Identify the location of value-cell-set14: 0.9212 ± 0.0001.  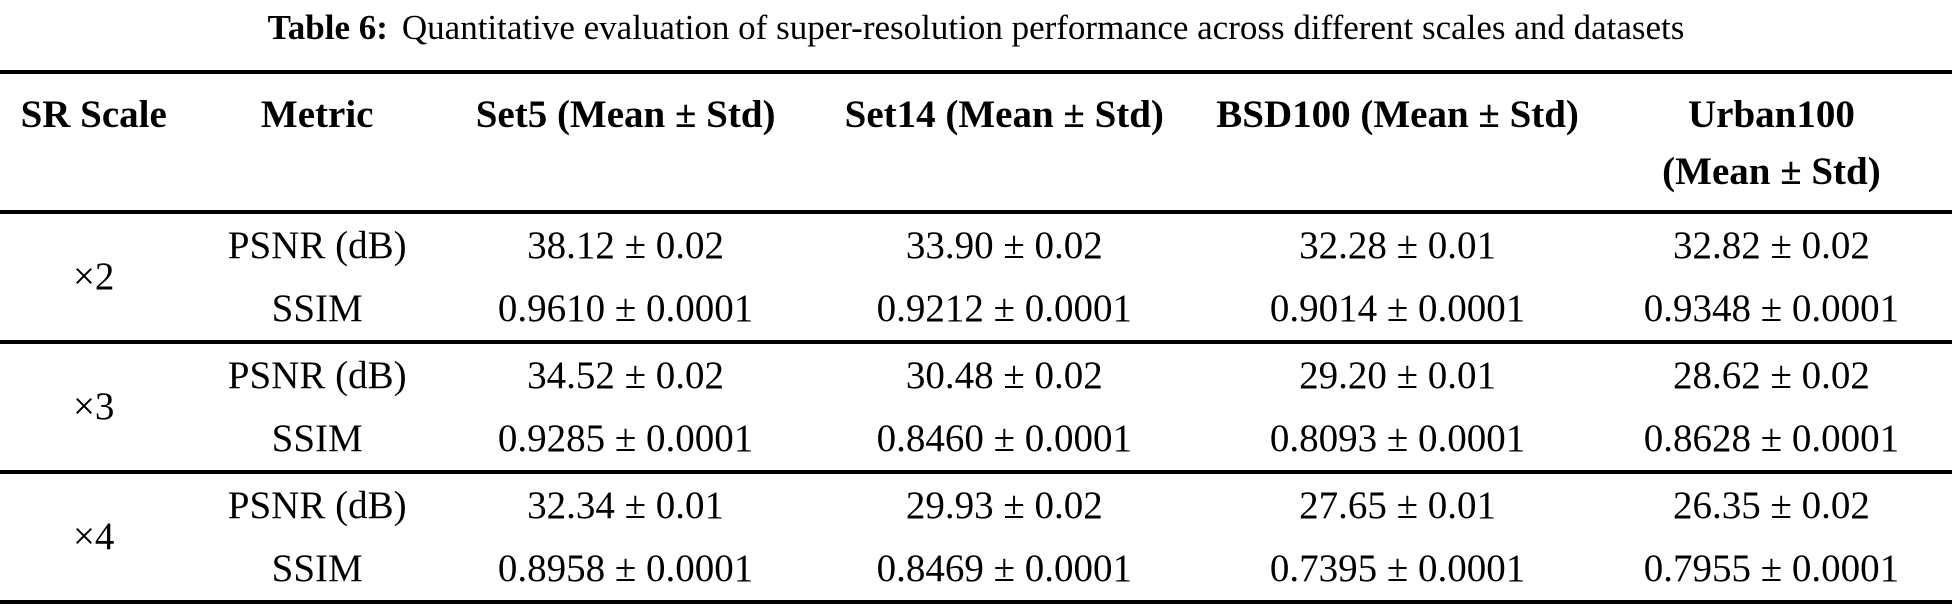
(1004, 308).